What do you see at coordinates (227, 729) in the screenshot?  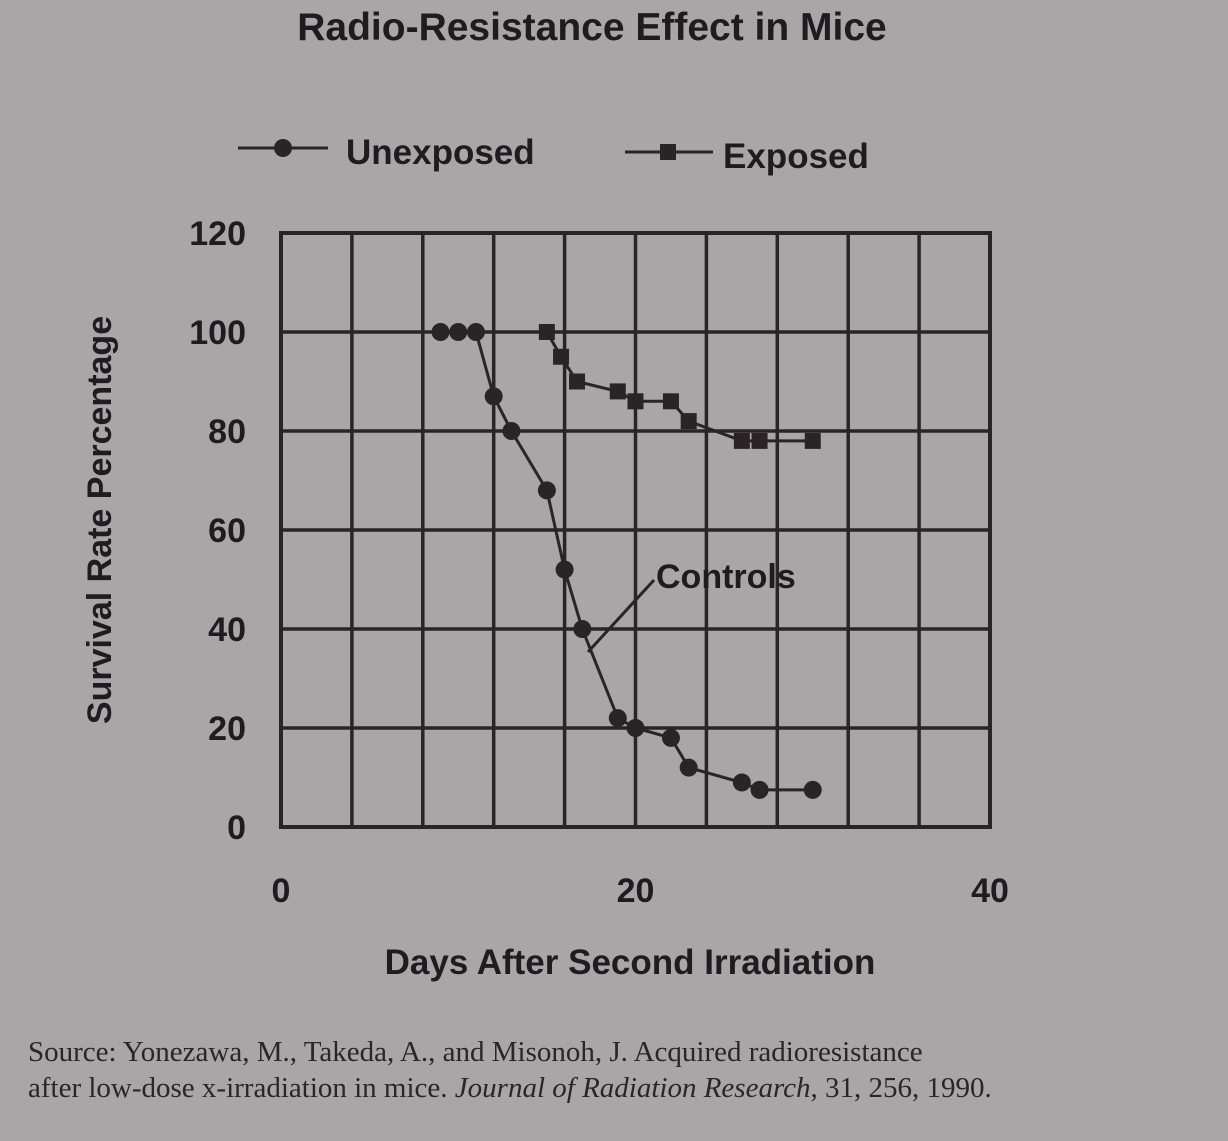 I see `y-tick-label: 20` at bounding box center [227, 729].